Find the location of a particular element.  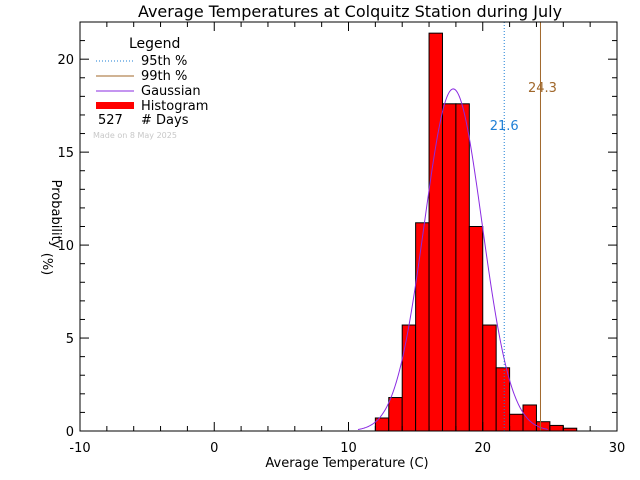

legend-entry-label: Histogram is located at coordinates (174, 106).